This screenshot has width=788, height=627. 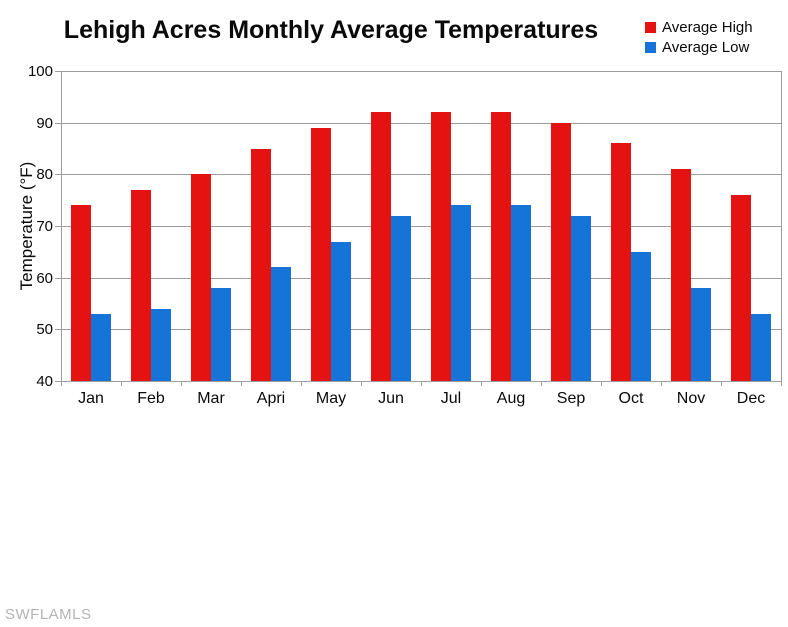 What do you see at coordinates (751, 398) in the screenshot?
I see `x-tick-label-dec: Dec` at bounding box center [751, 398].